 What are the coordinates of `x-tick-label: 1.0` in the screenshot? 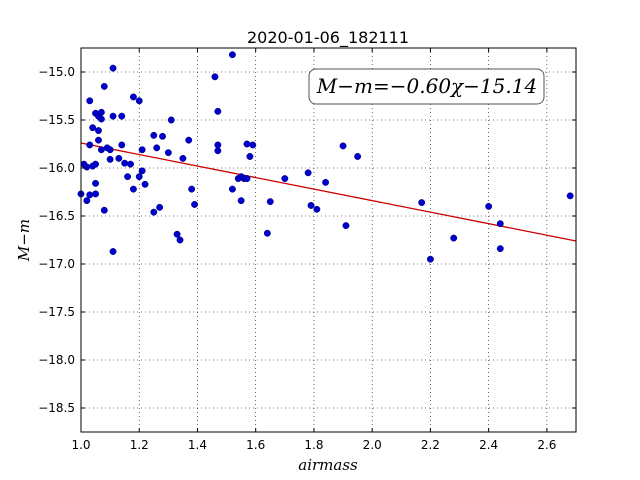 It's located at (80, 445).